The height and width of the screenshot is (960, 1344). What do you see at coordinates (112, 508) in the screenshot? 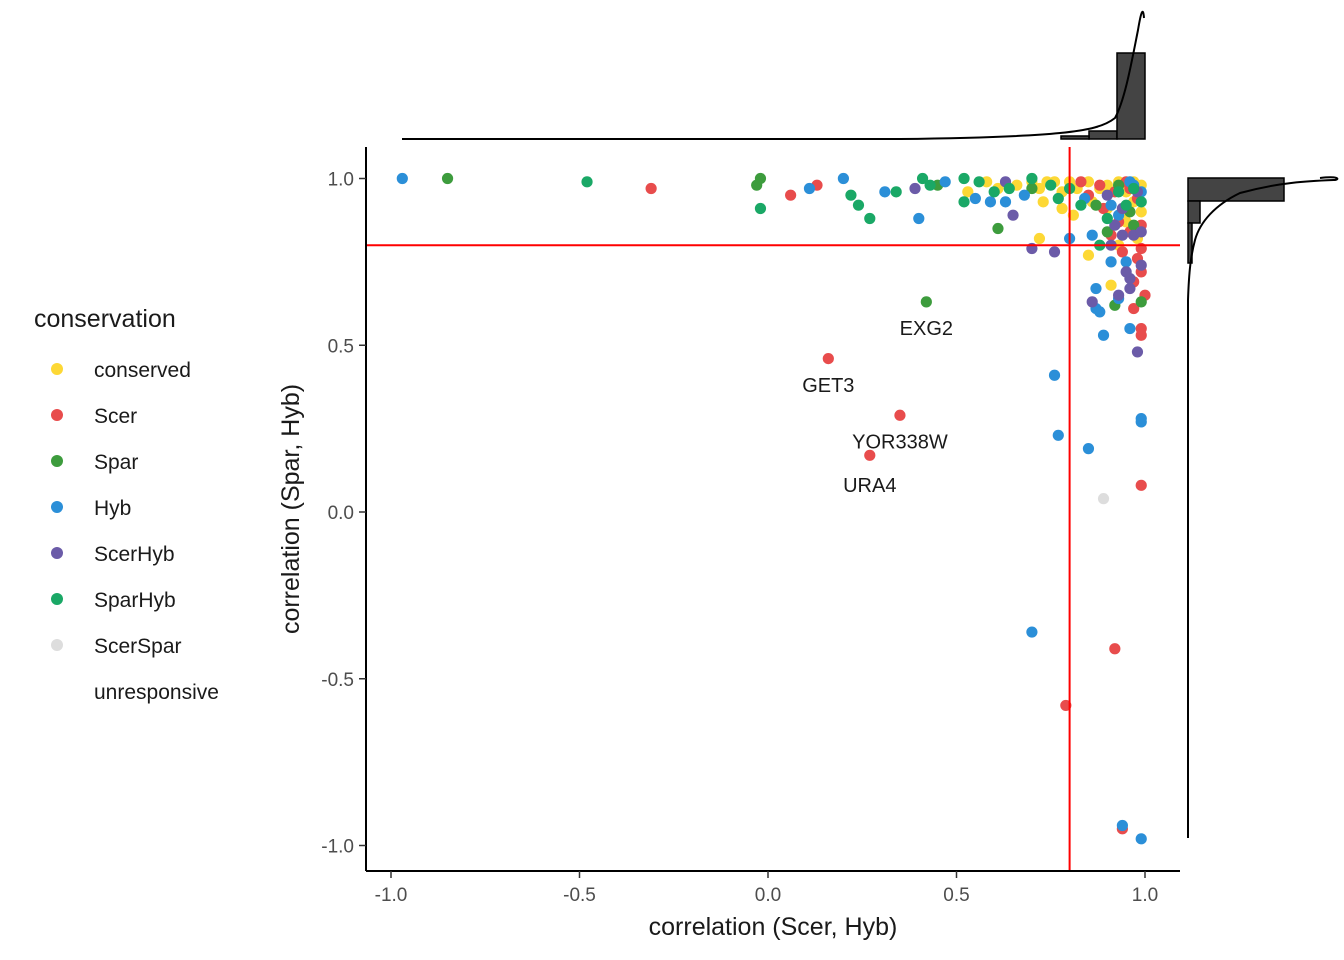
I see `legend-label-hyb: Hyb` at bounding box center [112, 508].